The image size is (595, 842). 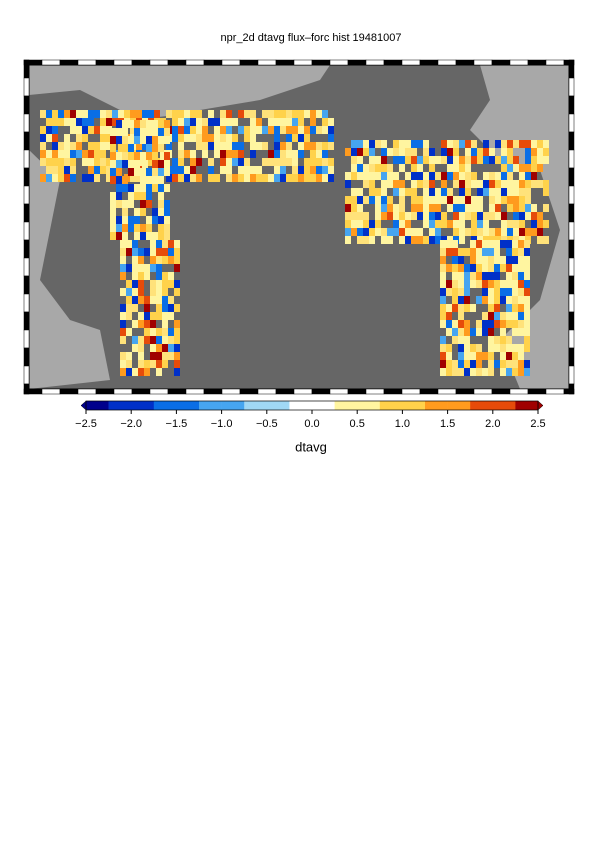 What do you see at coordinates (447, 424) in the screenshot?
I see `colorbar-tick-label: 1.5` at bounding box center [447, 424].